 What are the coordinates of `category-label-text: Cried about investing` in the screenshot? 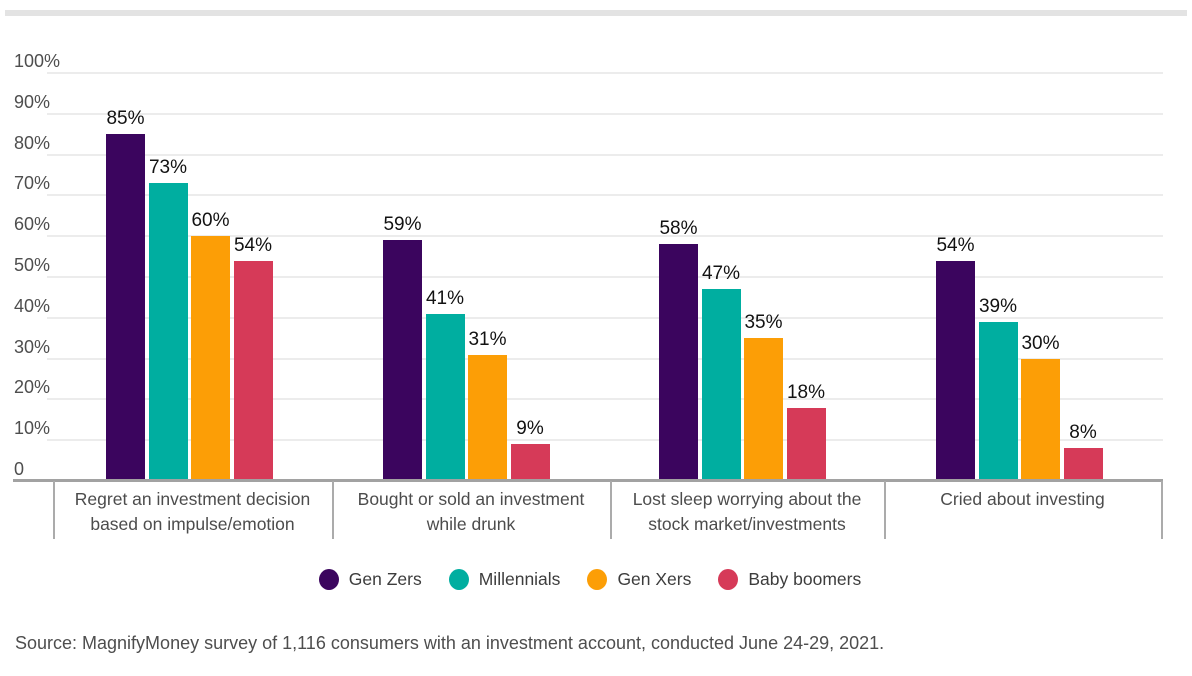 It's located at (1022, 499).